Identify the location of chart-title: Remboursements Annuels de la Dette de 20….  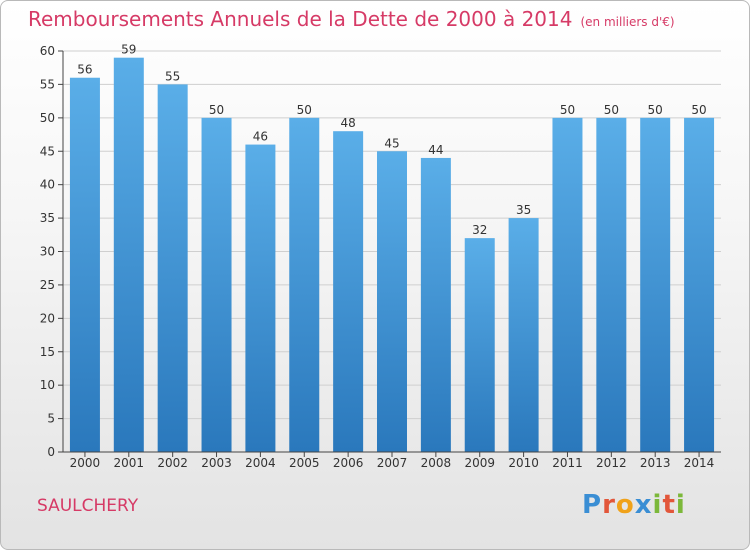
(351, 19).